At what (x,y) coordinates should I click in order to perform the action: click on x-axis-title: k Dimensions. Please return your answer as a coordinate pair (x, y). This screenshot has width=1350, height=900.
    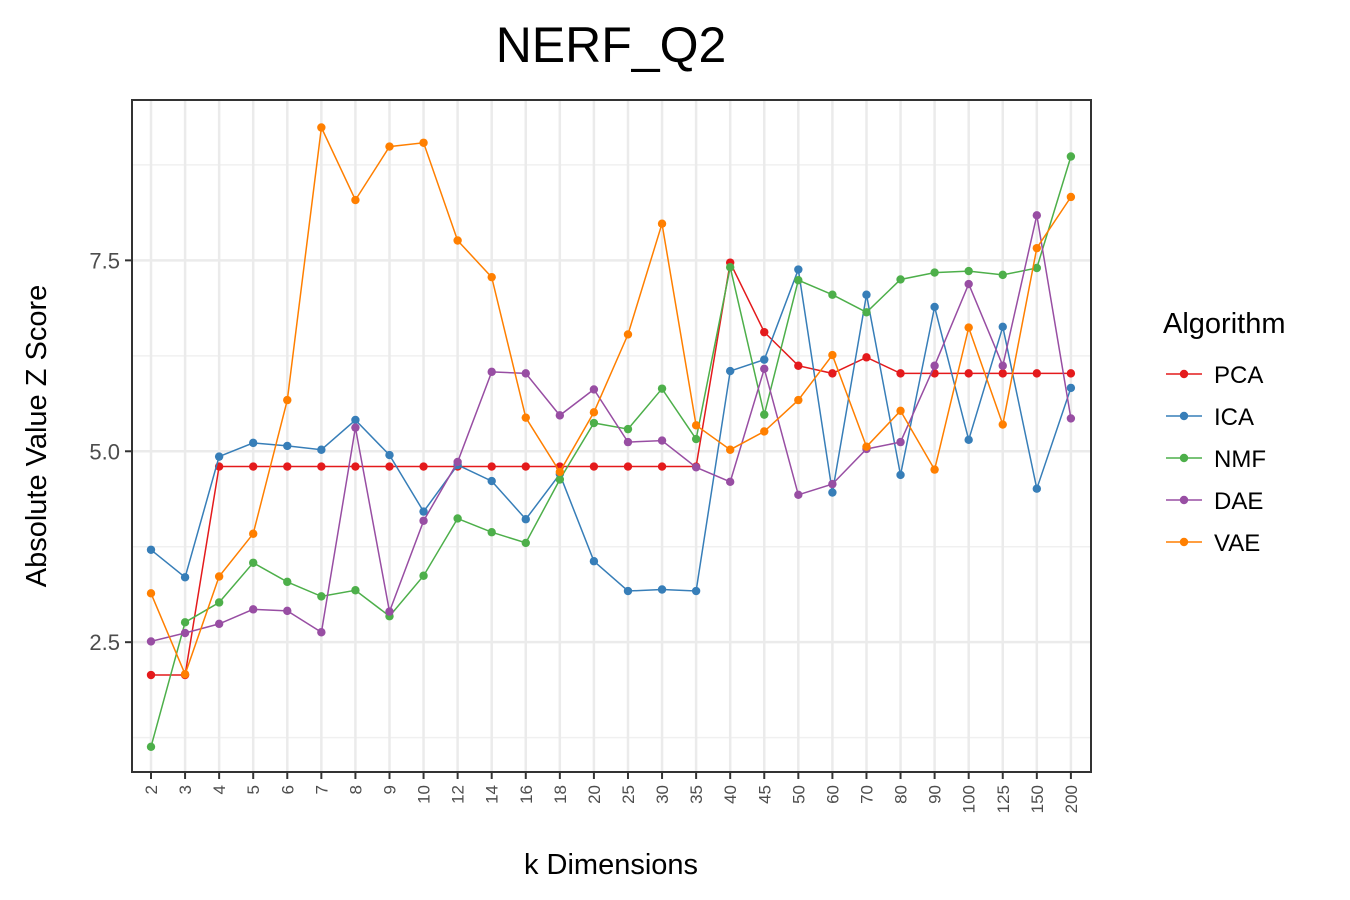
    Looking at the image, I should click on (611, 865).